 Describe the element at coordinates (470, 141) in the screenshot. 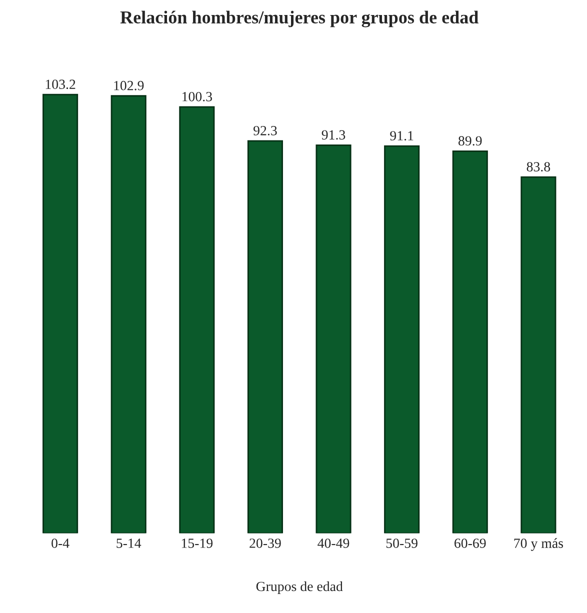

I see `data-label: 89.9` at that location.